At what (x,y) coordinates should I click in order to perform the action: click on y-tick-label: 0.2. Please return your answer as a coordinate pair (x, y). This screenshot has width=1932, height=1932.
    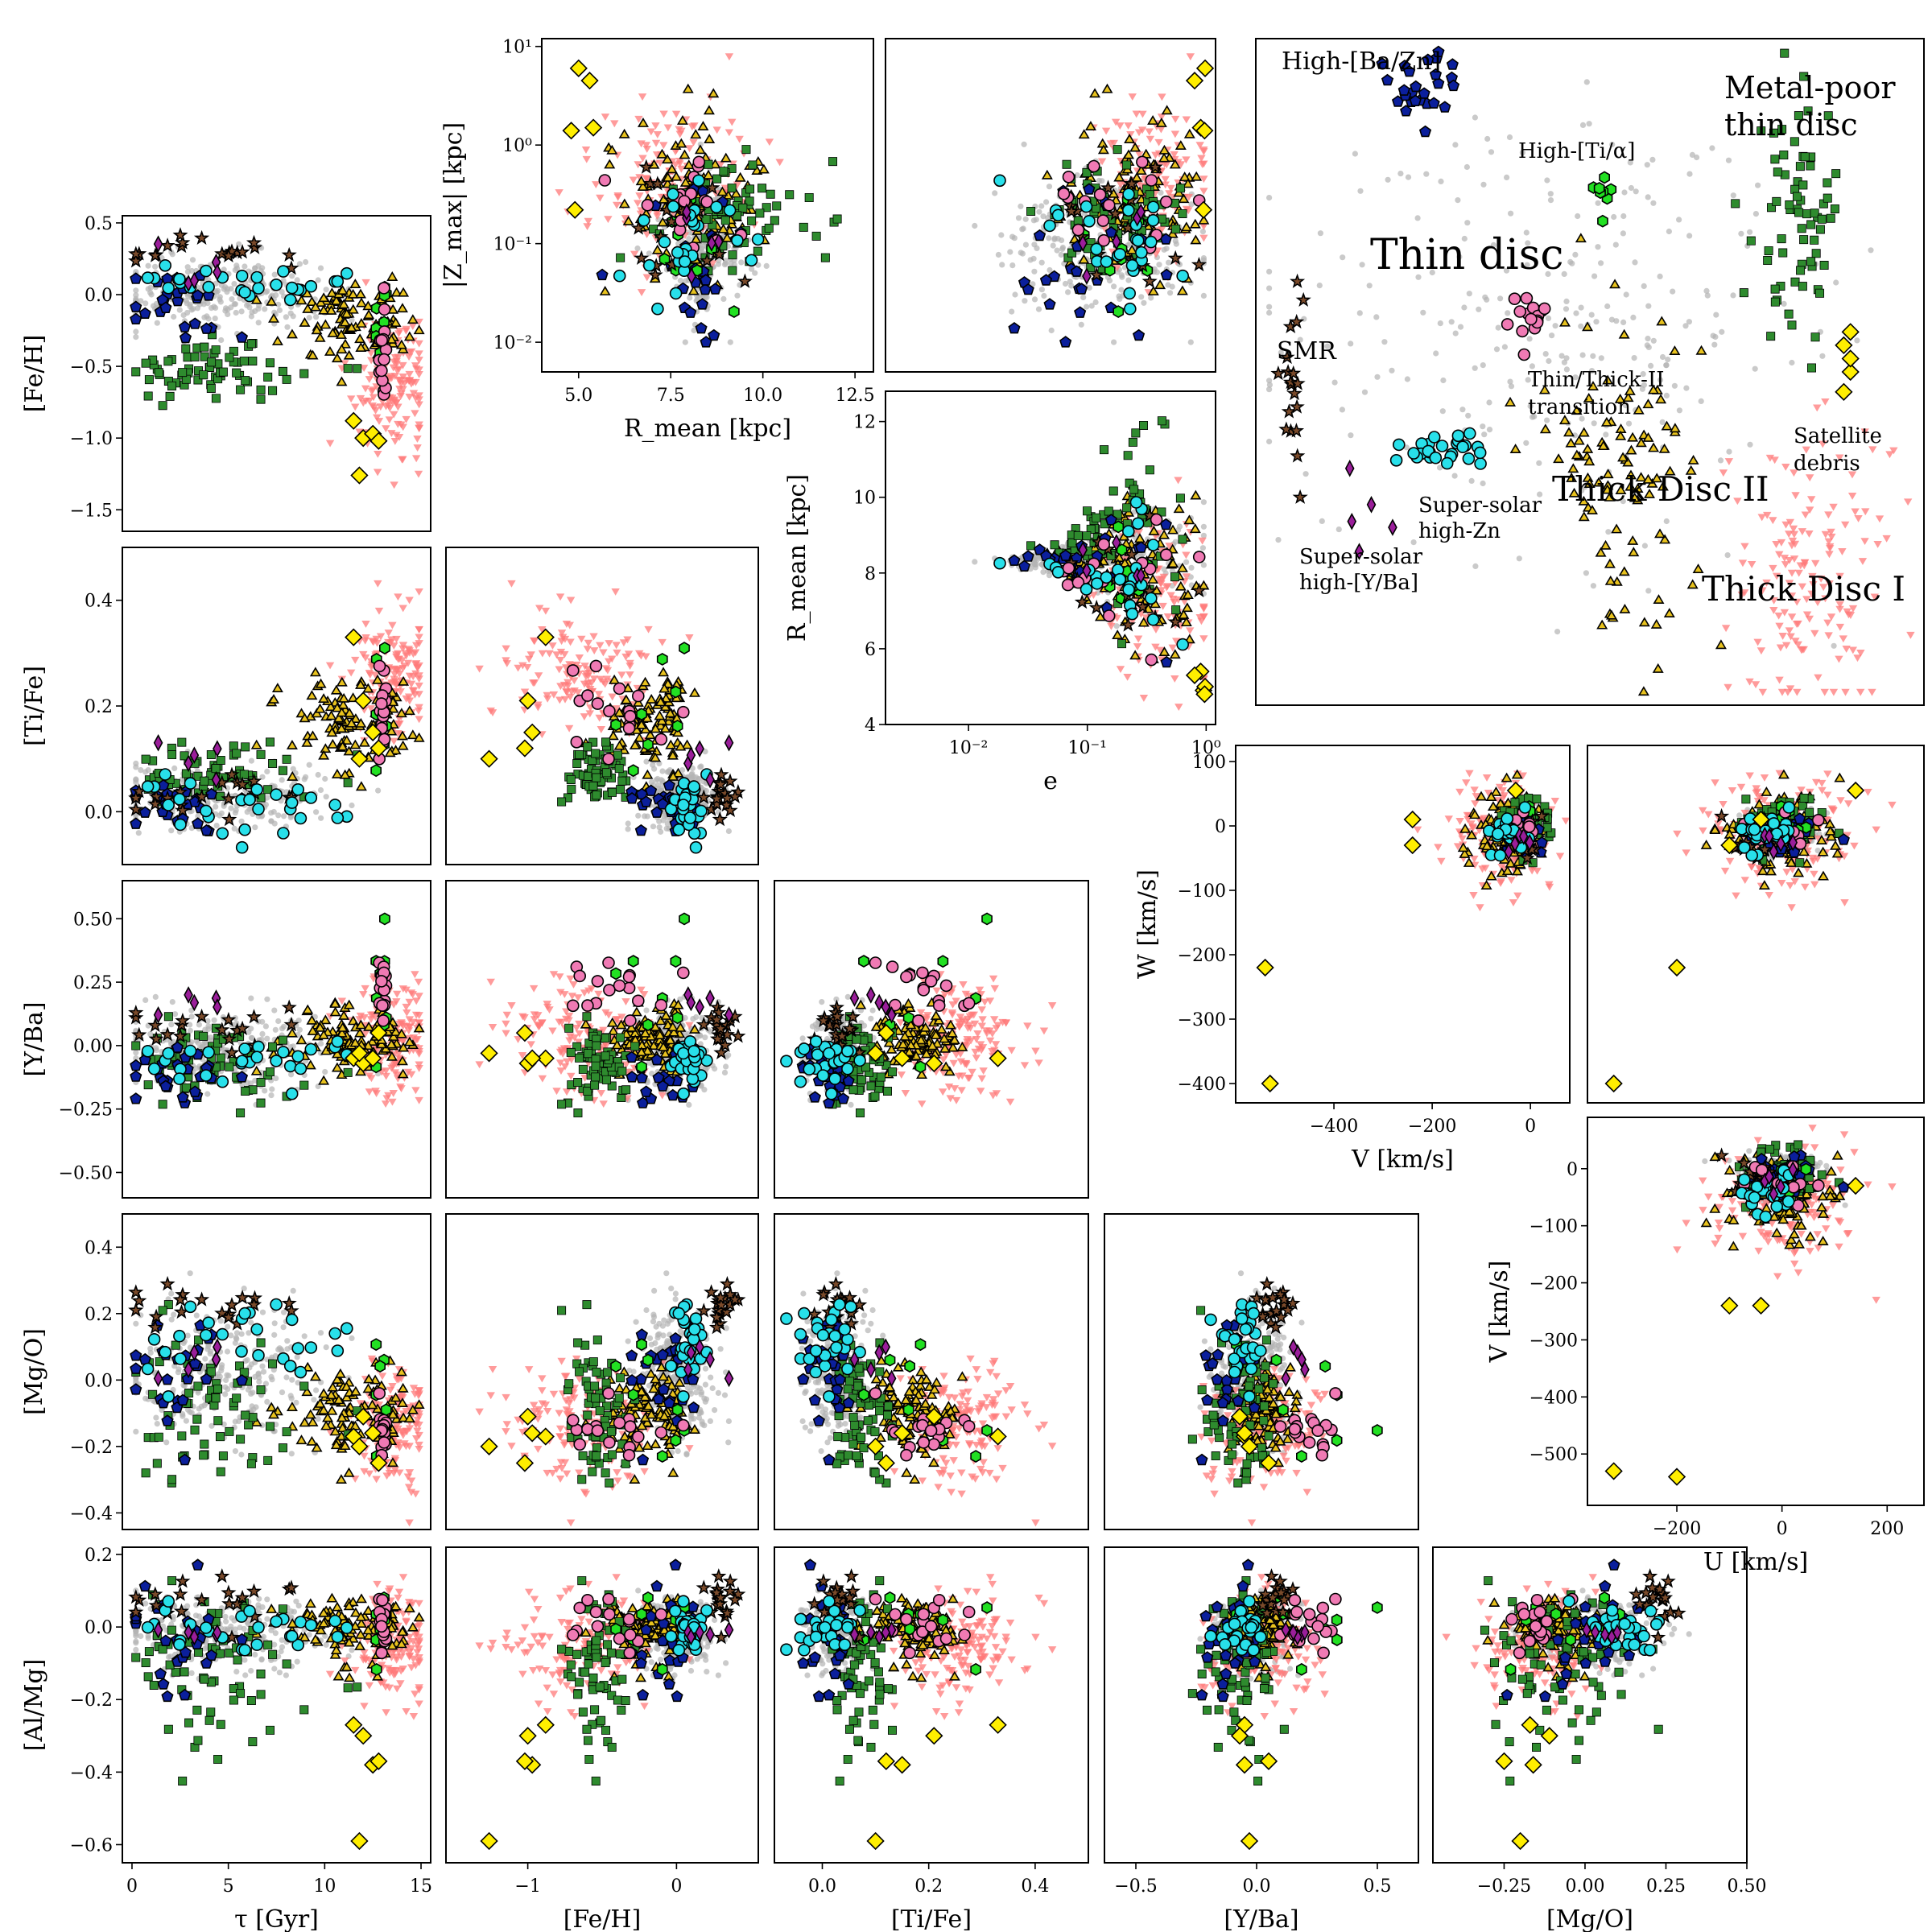
    Looking at the image, I should click on (99, 707).